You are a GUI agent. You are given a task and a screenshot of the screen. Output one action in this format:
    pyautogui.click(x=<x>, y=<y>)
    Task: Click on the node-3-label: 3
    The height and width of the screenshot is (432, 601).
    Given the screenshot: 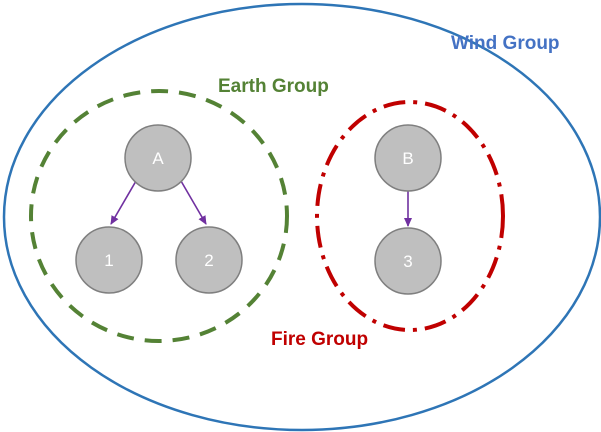 What is the action you would take?
    pyautogui.click(x=407, y=261)
    